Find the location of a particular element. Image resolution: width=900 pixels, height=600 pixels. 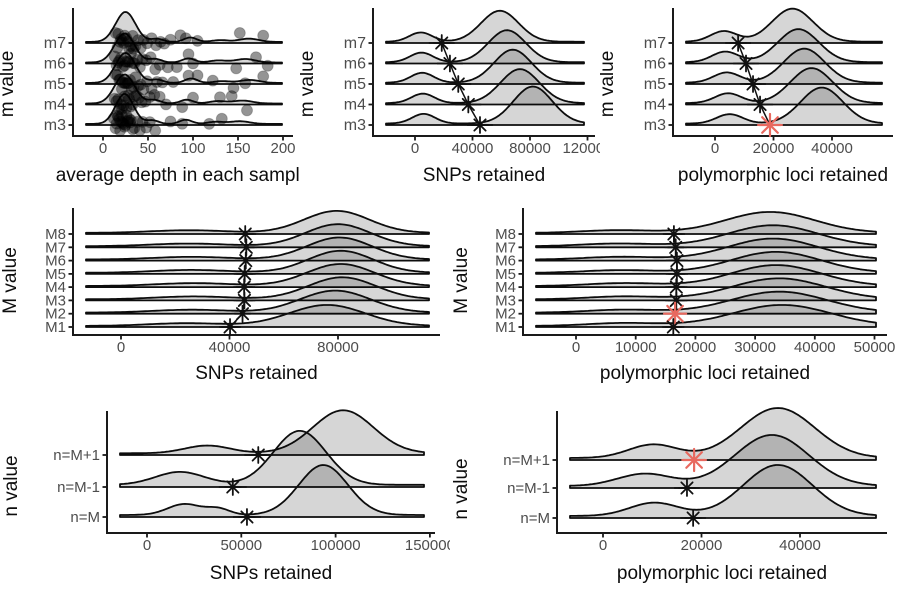

marker-asterisk-m7 is located at coordinates (441, 43).